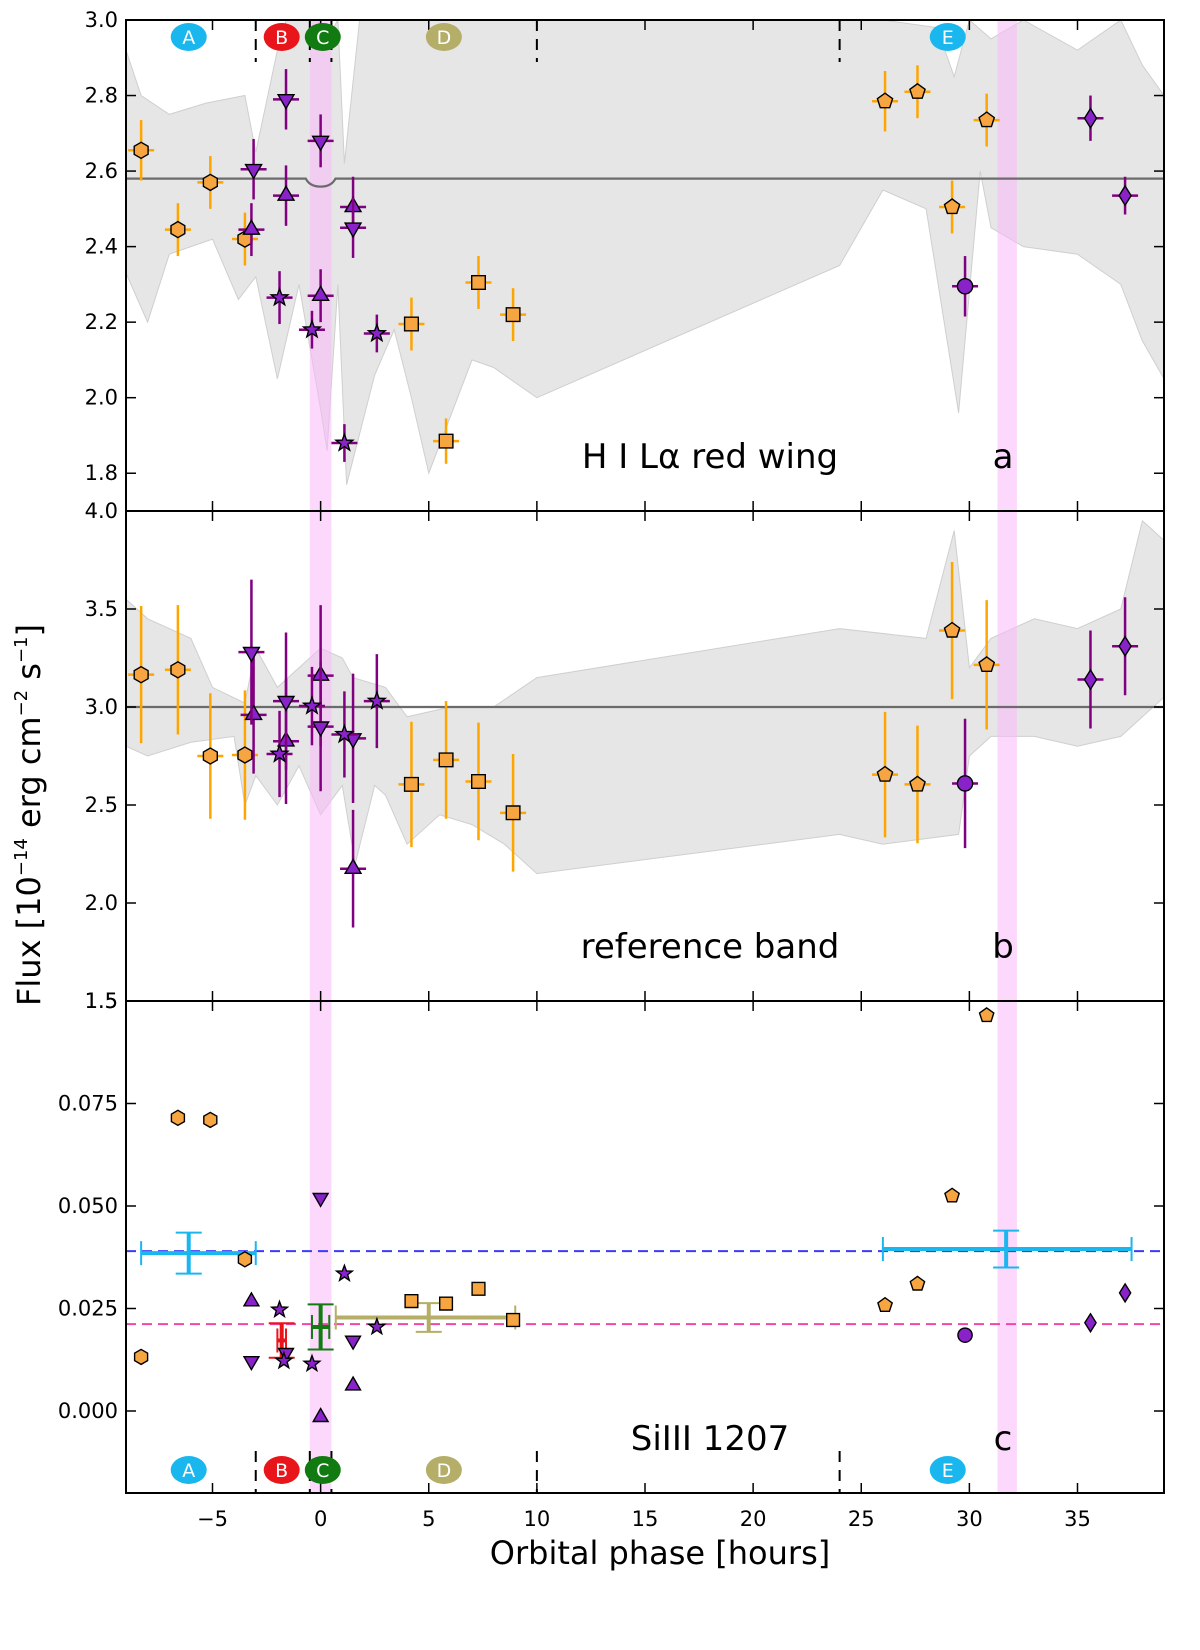 Image resolution: width=1200 pixels, height=1650 pixels. I want to click on visit-badge-bottom-E: E, so click(947, 1470).